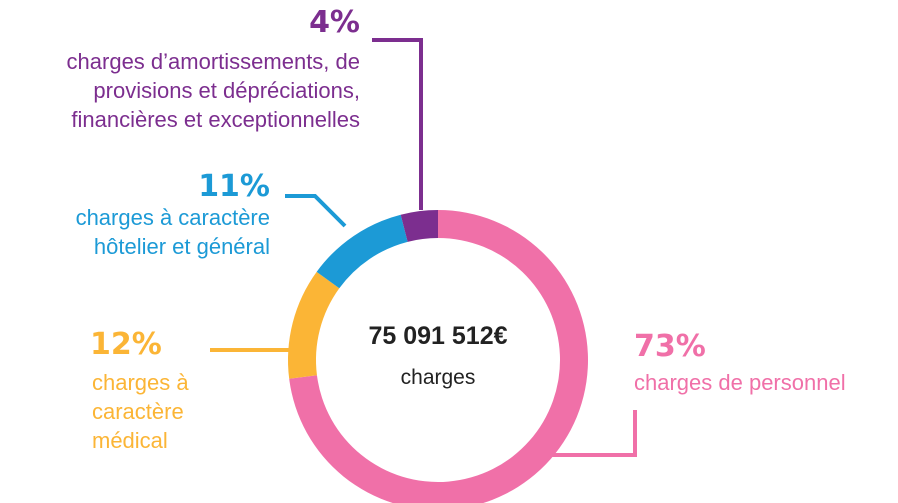  What do you see at coordinates (740, 382) in the screenshot?
I see `category-label: charges de personnel` at bounding box center [740, 382].